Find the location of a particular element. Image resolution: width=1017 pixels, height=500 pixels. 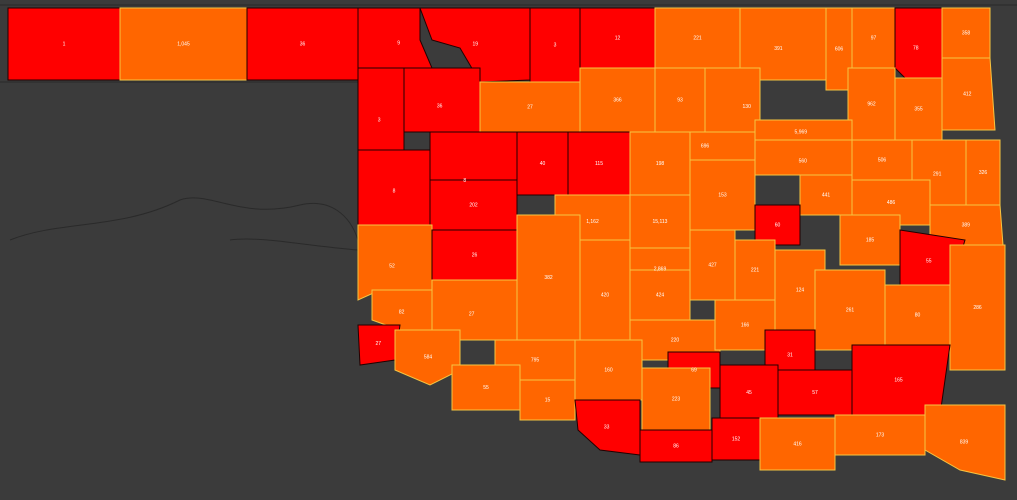

county-value-label: 86 is located at coordinates (676, 446).